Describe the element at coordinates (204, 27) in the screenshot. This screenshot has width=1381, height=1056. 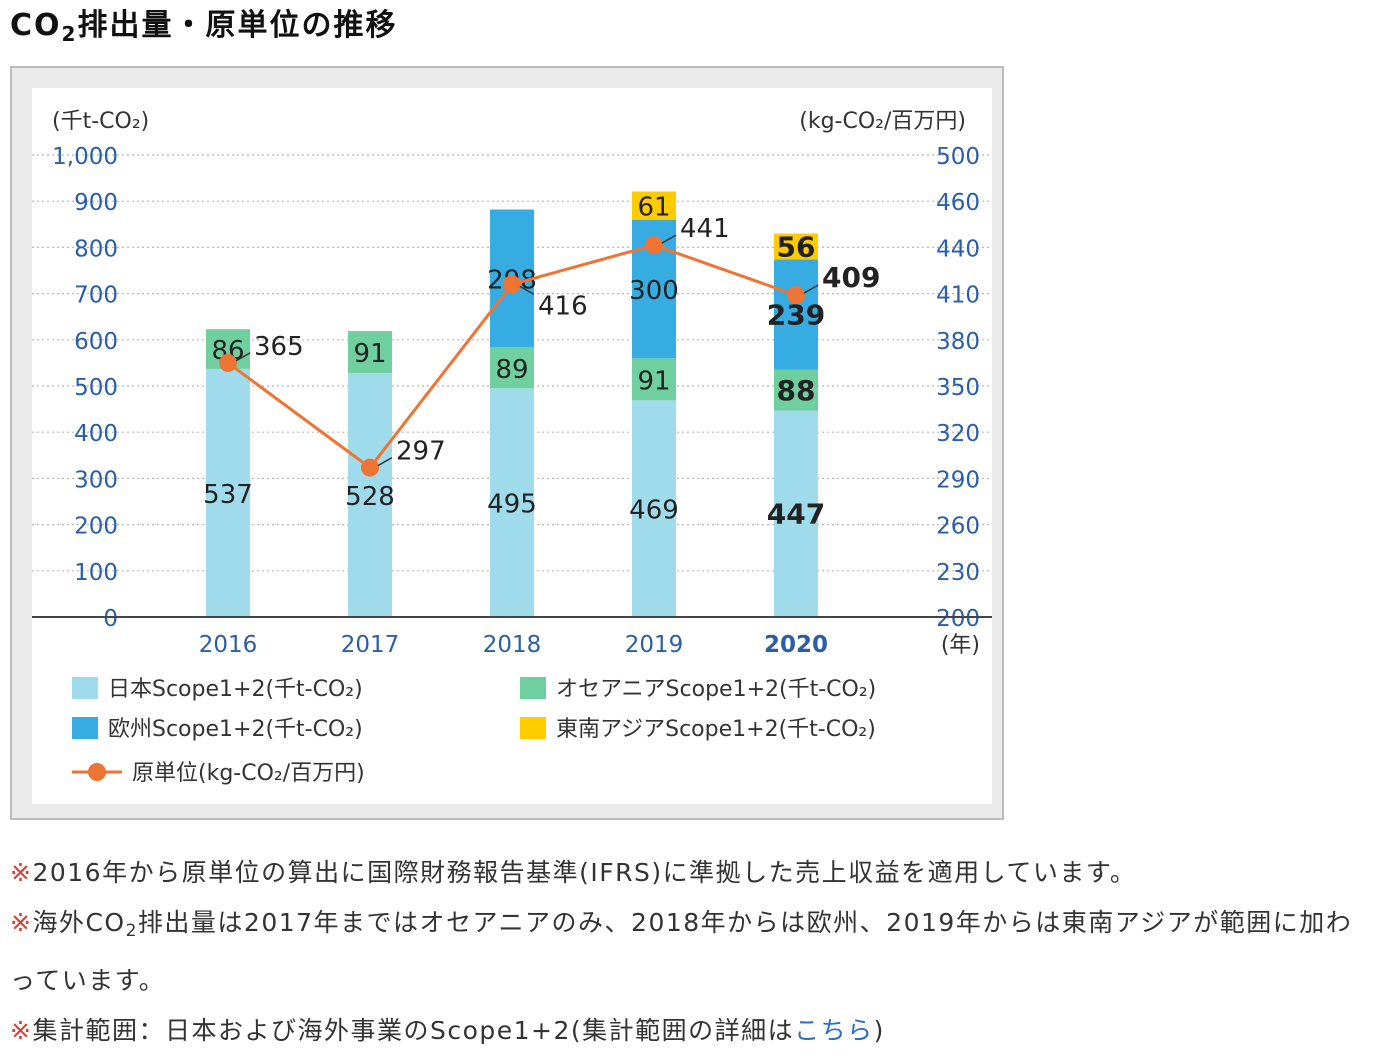
I see `page-title: CO2排出量・原単位の推移` at that location.